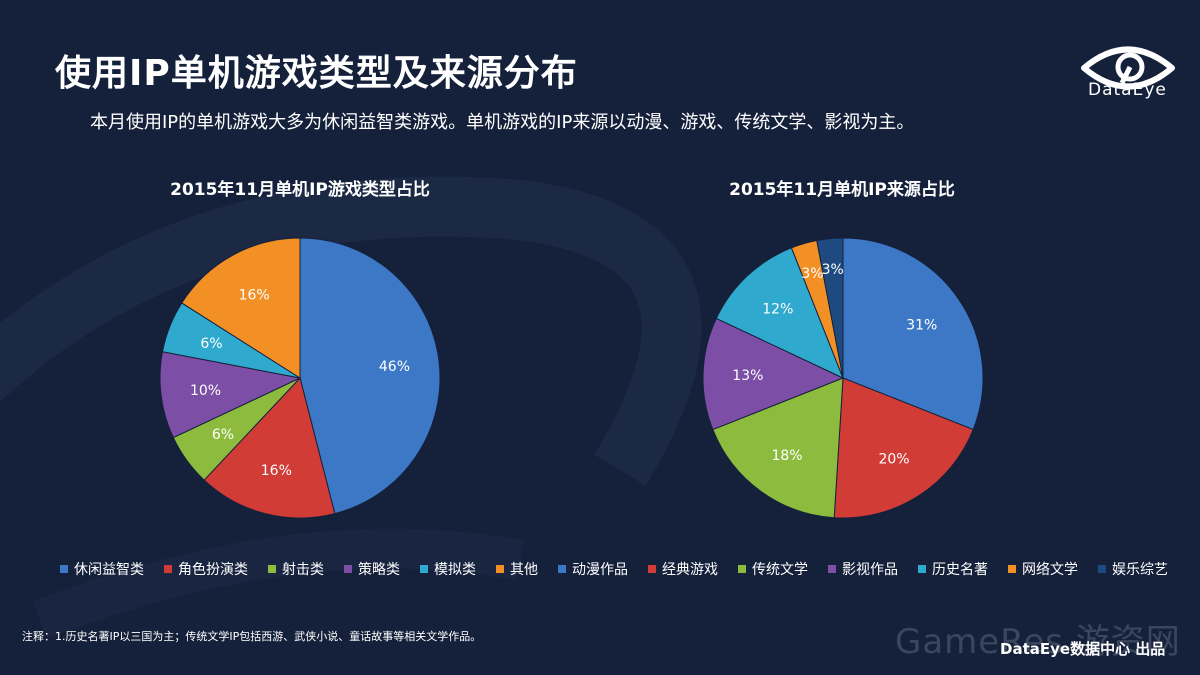 The height and width of the screenshot is (675, 1200). What do you see at coordinates (213, 570) in the screenshot?
I see `legend-label-0-1: 角色扮演类` at bounding box center [213, 570].